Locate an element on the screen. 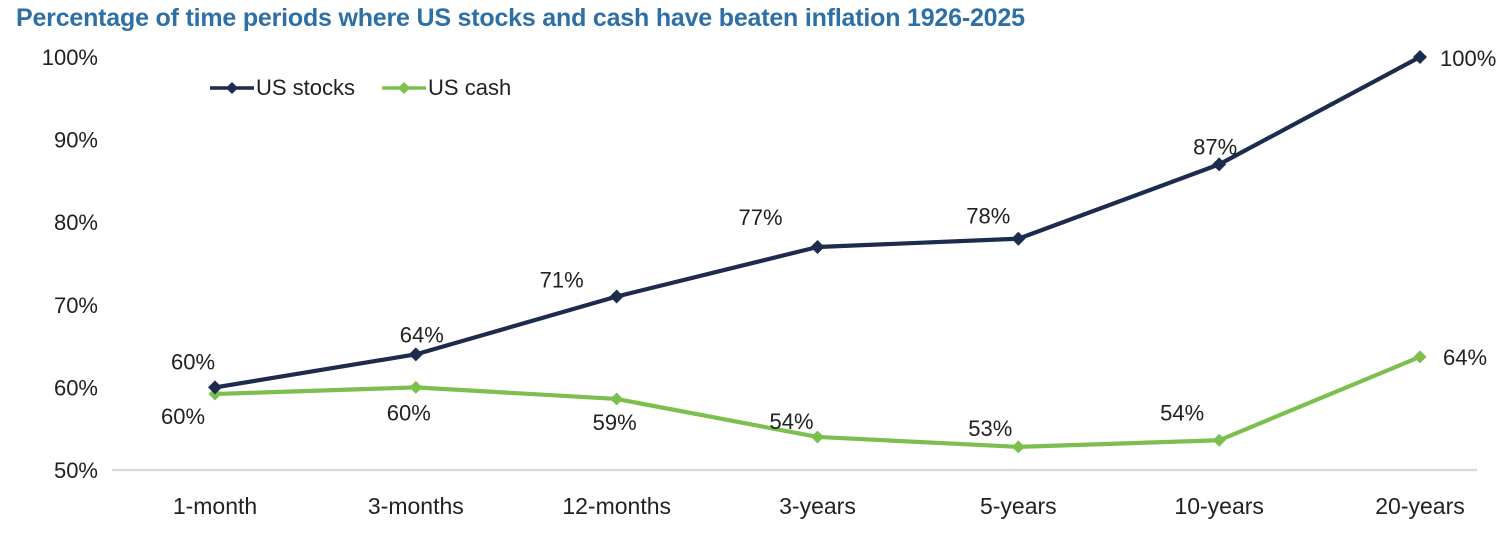 This screenshot has width=1510, height=536. y-tick-label: 70% is located at coordinates (76, 305).